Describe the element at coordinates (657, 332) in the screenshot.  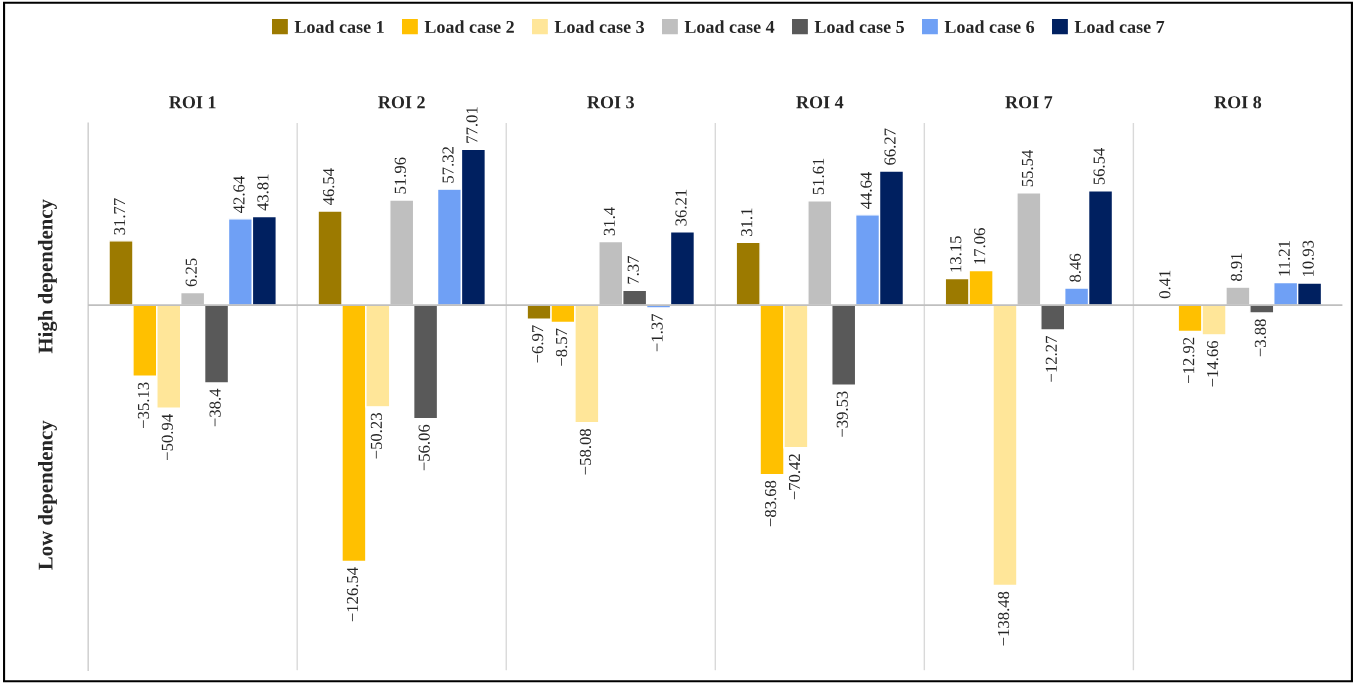
I see `data-label: −1.37` at that location.